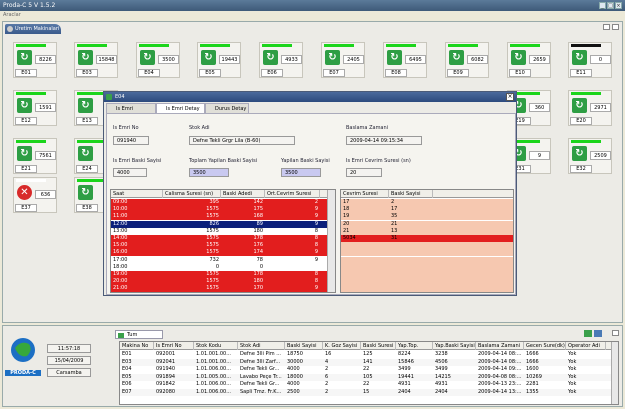  Describe the element at coordinates (120, 288) in the screenshot. I see `table-cell: 21:00` at that location.